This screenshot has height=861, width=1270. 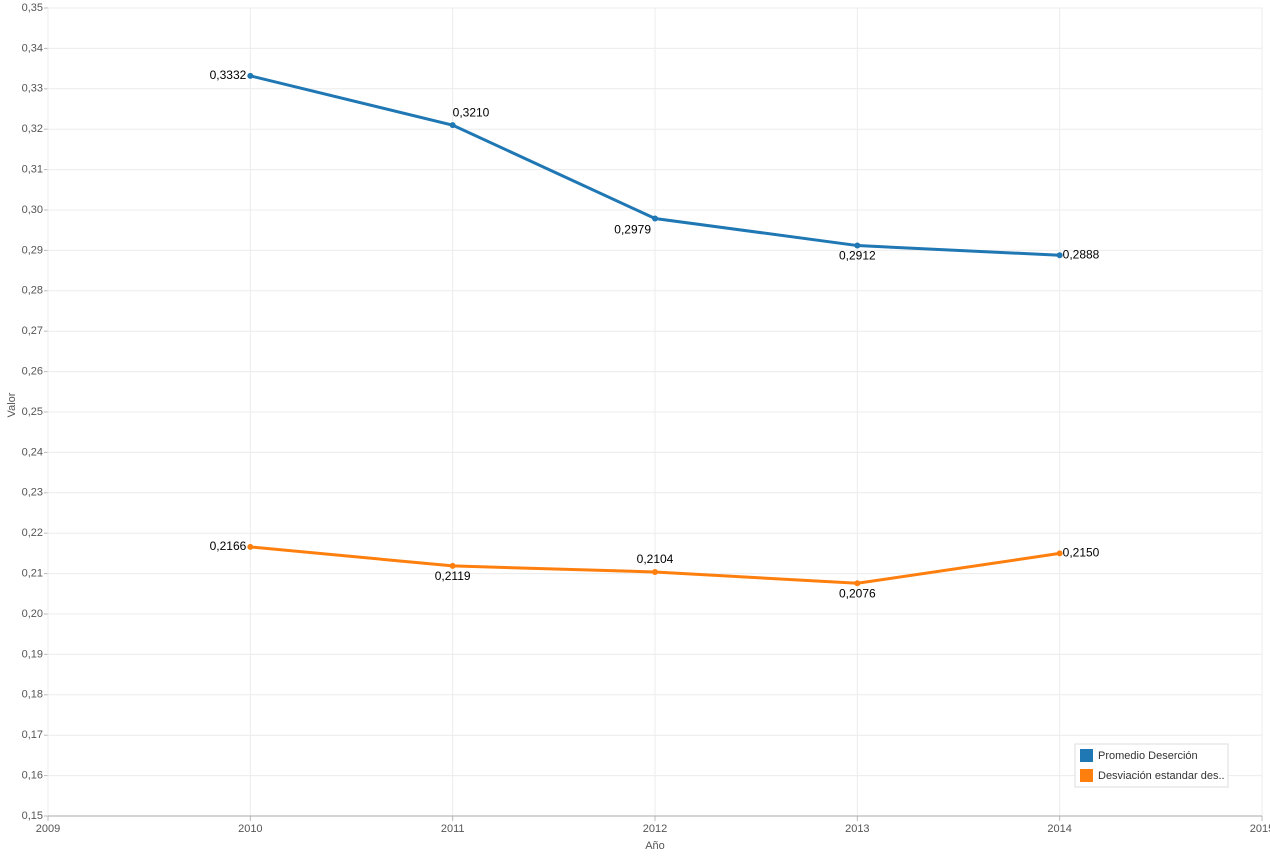 I want to click on y-tick-label: 0,29, so click(x=32, y=250).